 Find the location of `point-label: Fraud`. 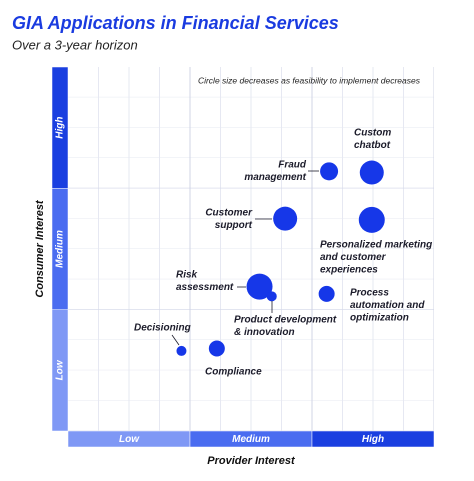

point-label: Fraud is located at coordinates (292, 165).